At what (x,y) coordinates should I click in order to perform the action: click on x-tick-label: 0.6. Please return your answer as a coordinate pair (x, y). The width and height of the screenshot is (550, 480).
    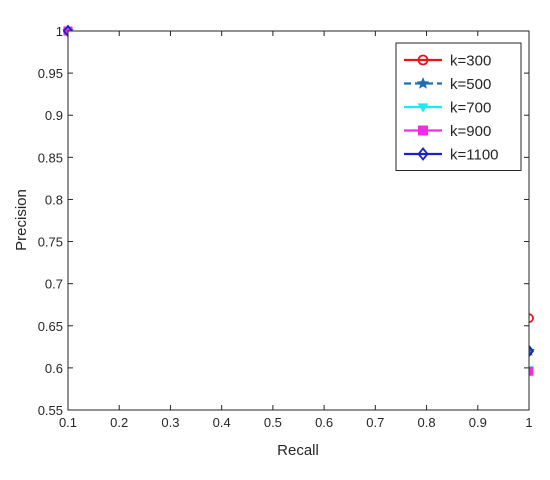
    Looking at the image, I should click on (324, 422).